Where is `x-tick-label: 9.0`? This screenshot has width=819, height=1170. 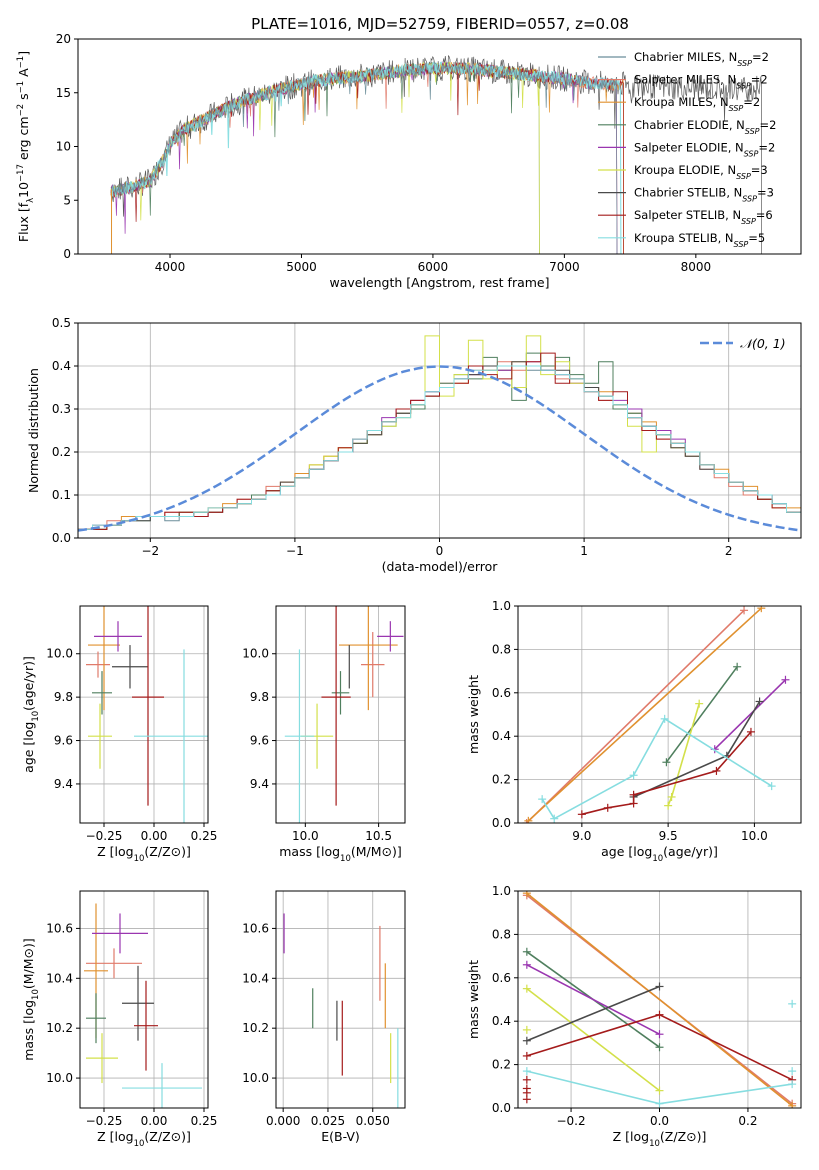 x-tick-label: 9.0 is located at coordinates (581, 836).